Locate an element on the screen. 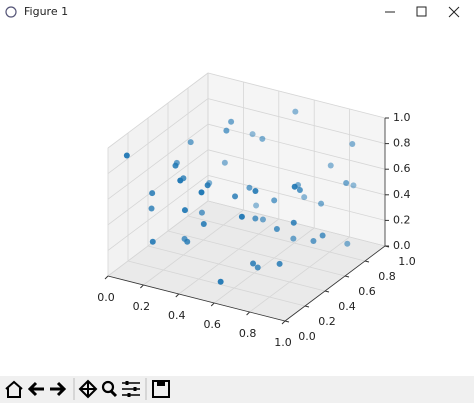 This screenshot has width=474, height=403. y-tick-label: 0.4 is located at coordinates (347, 306).